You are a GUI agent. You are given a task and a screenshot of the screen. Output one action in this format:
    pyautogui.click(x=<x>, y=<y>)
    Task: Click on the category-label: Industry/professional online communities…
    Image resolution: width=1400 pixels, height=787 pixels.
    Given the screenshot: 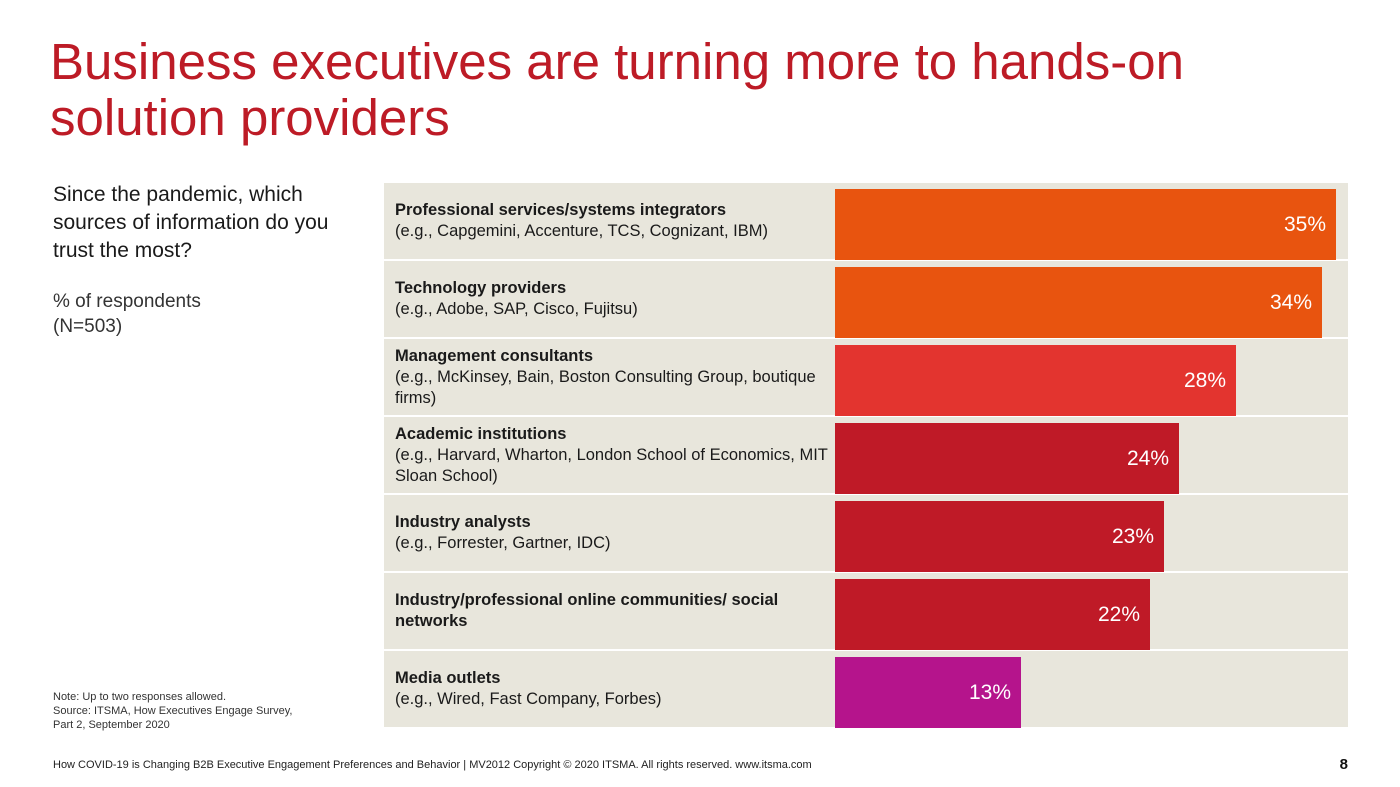 What is the action you would take?
    pyautogui.click(x=615, y=611)
    